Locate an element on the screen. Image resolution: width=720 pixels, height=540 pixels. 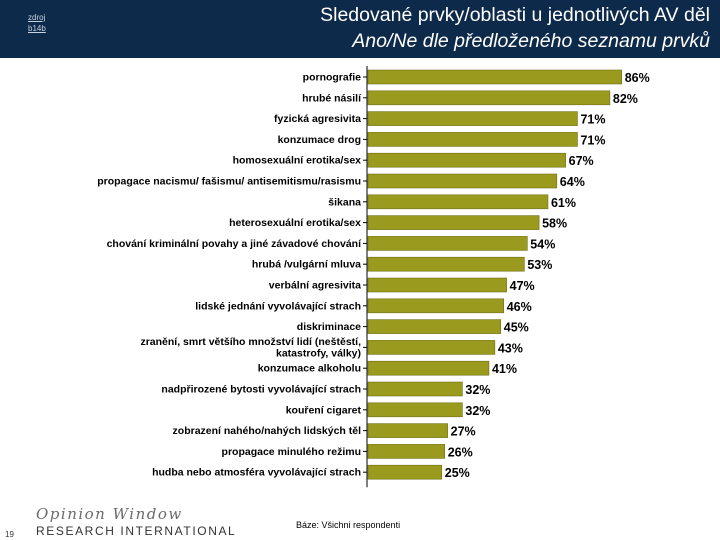
category-label: fyzická agresivita is located at coordinates (317, 119).